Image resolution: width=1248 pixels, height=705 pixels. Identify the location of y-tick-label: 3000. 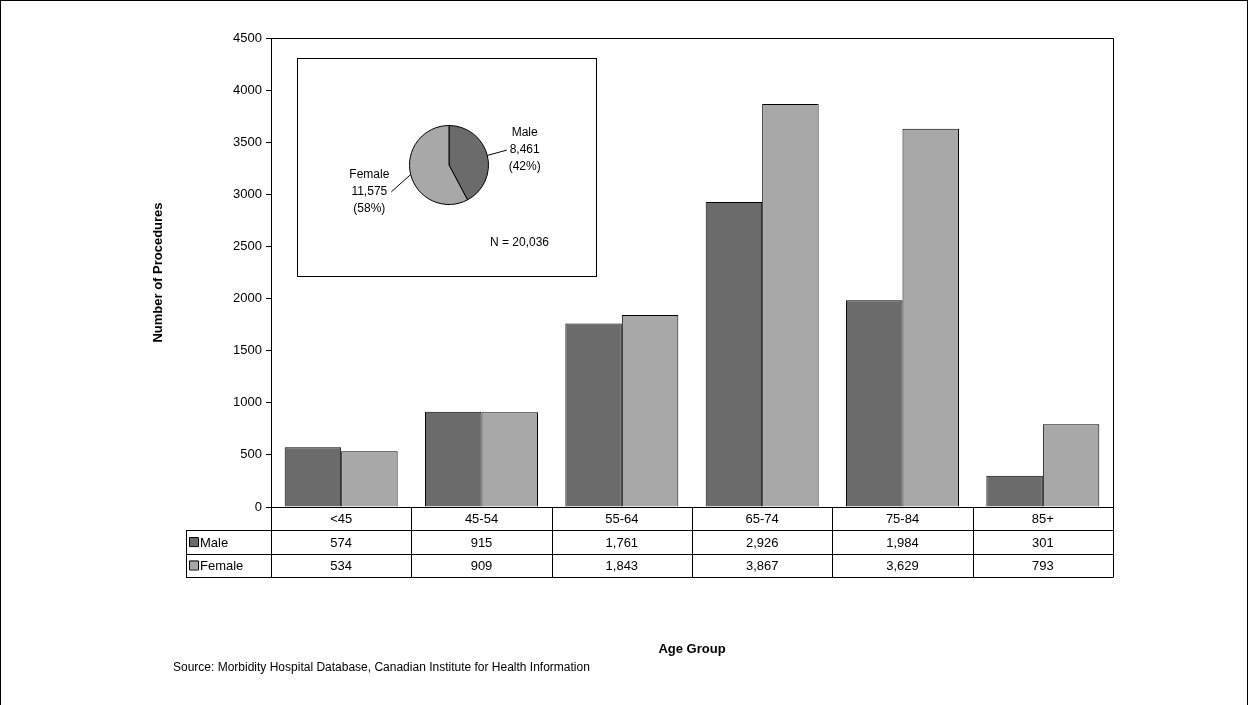
(247, 193).